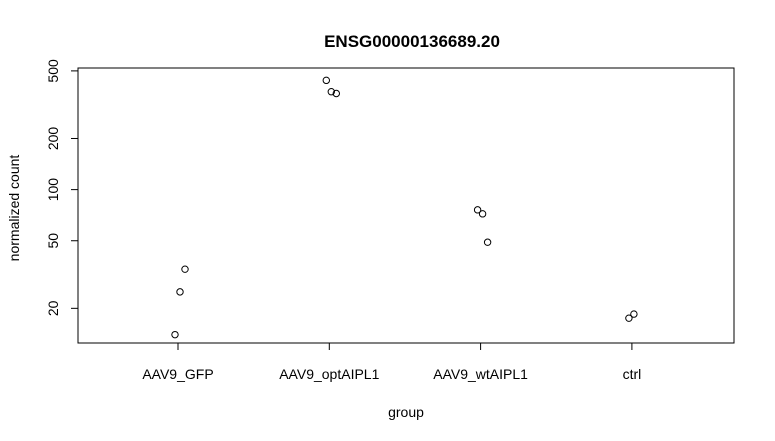  Describe the element at coordinates (53, 241) in the screenshot. I see `y-tick-label: 50` at that location.